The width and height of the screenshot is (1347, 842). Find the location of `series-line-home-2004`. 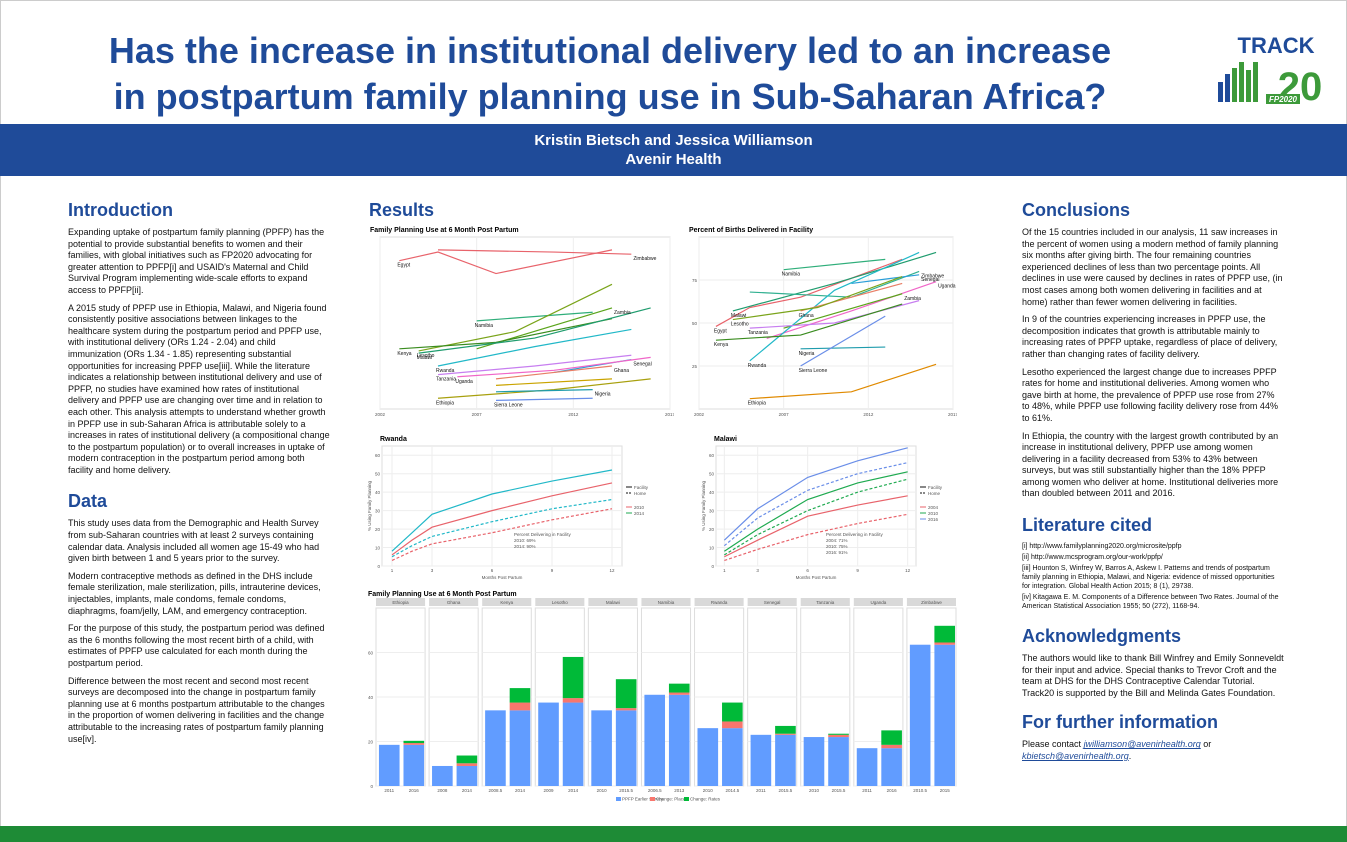

series-line-home-2004 is located at coordinates (816, 537).